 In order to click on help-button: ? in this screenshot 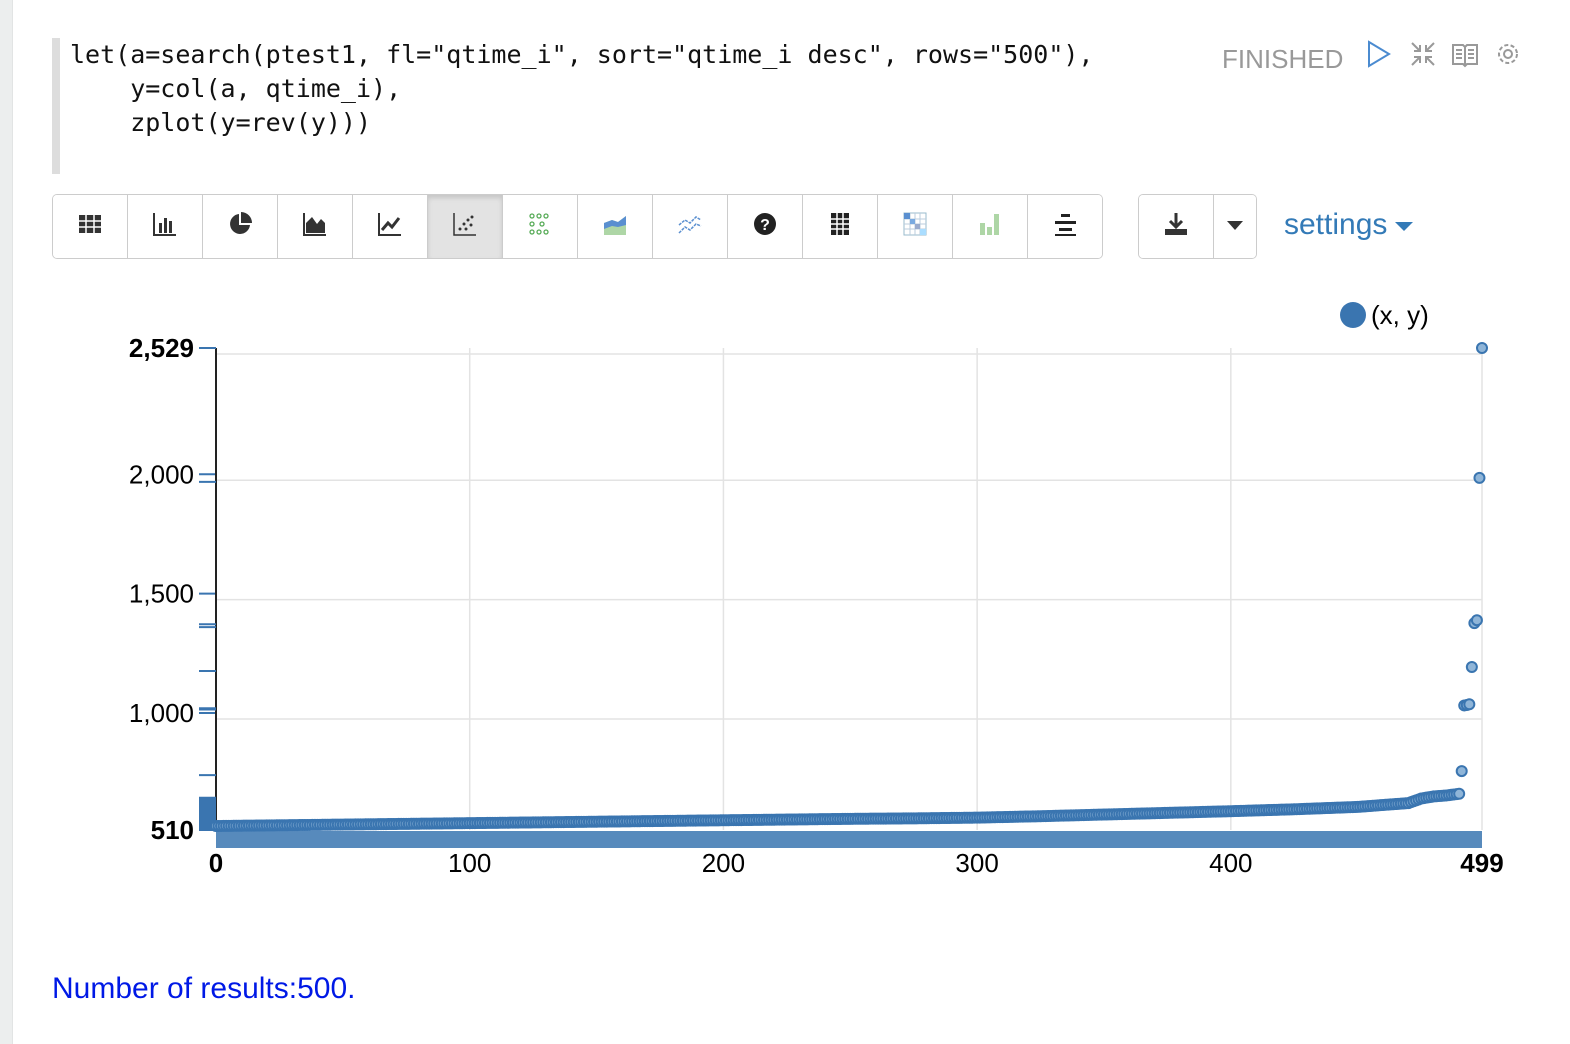, I will do `click(765, 226)`.